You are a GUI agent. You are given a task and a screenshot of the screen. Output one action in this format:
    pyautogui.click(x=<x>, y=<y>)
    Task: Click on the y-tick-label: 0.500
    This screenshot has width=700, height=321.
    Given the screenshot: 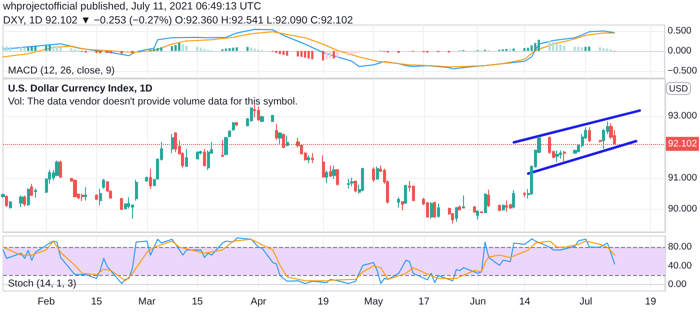 What is the action you would take?
    pyautogui.click(x=680, y=30)
    